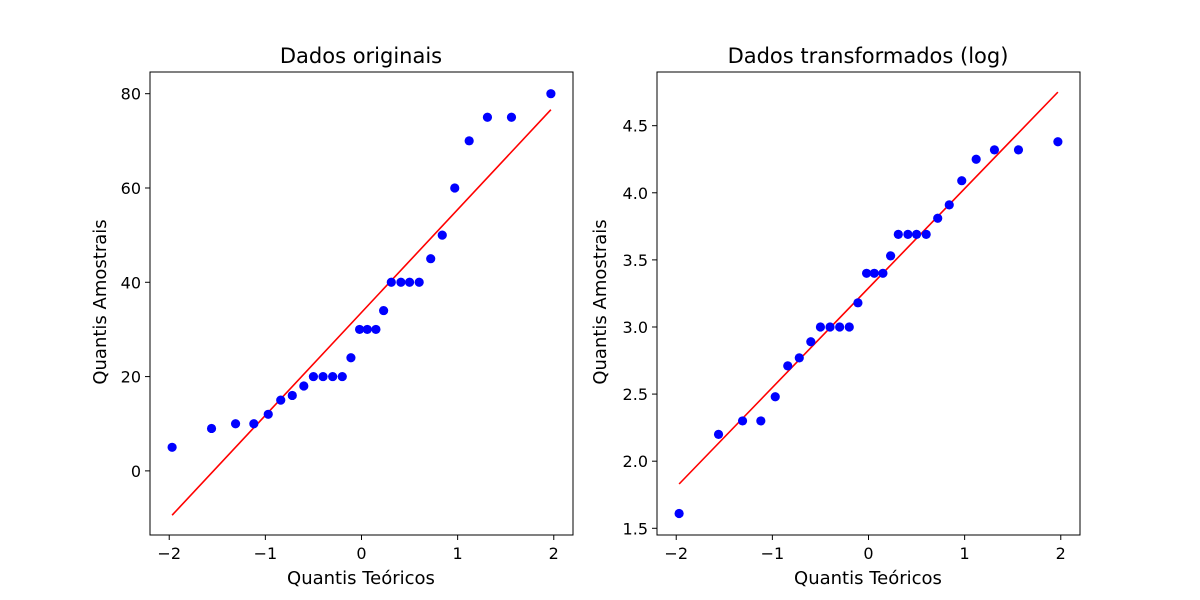 This screenshot has height=600, width=1200. I want to click on y-tick-label: 3.0, so click(635, 327).